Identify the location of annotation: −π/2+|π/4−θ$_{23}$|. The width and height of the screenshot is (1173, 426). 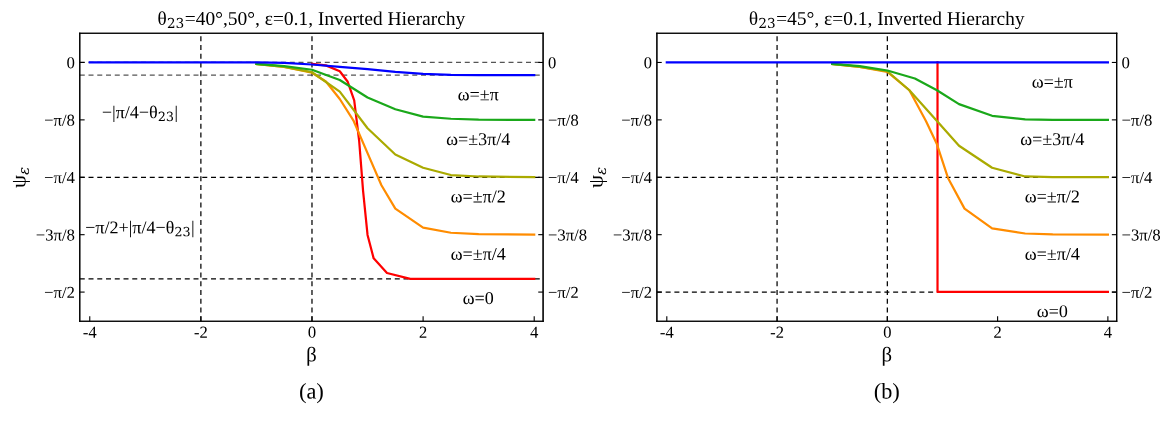
(140, 229).